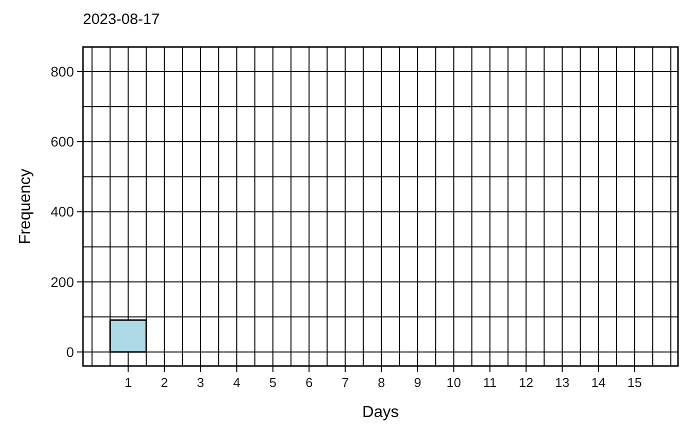 The image size is (700, 437). Describe the element at coordinates (70, 352) in the screenshot. I see `y-tick-label: 0` at that location.